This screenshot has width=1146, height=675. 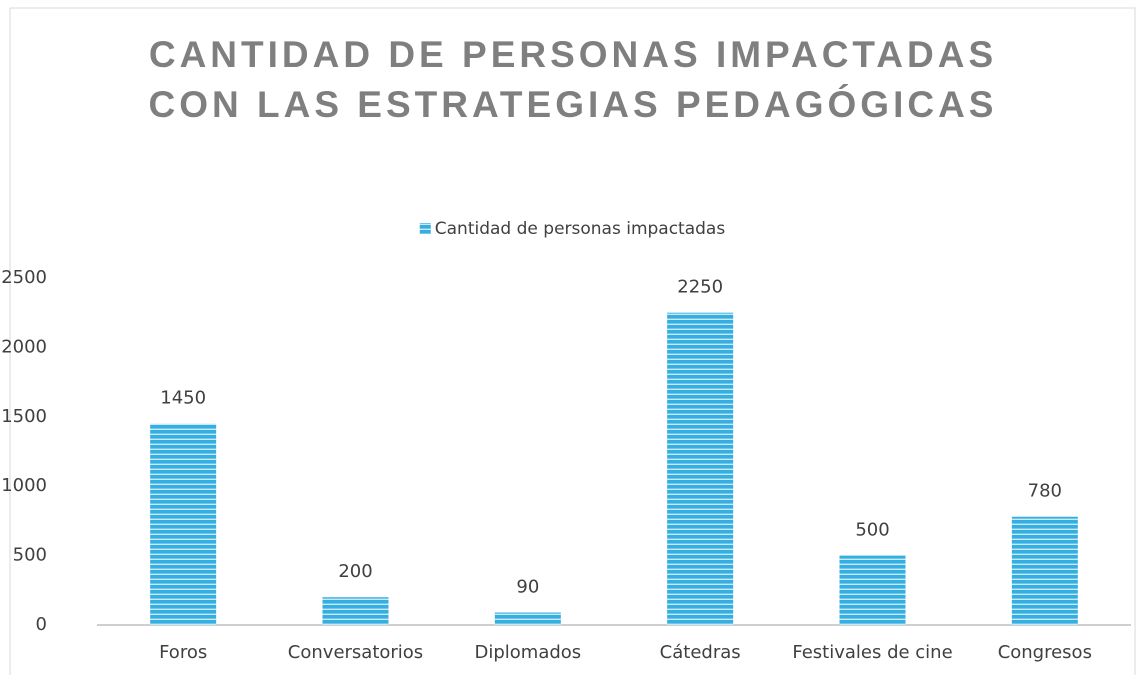 What do you see at coordinates (527, 587) in the screenshot?
I see `data-label: 90` at bounding box center [527, 587].